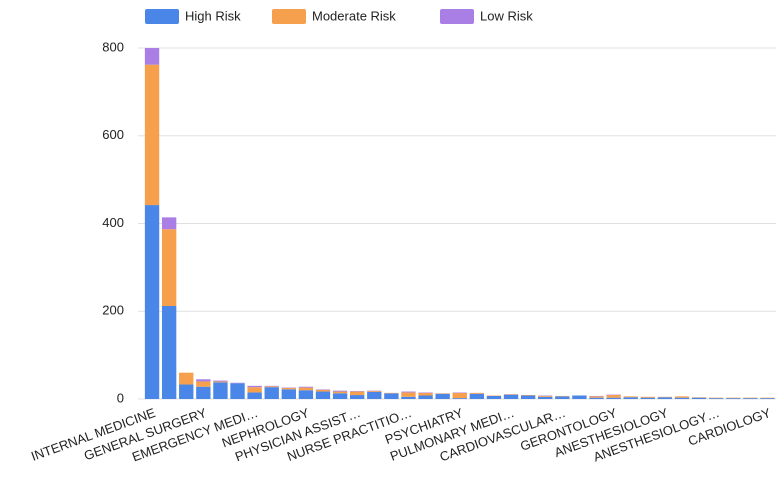  Describe the element at coordinates (113, 310) in the screenshot. I see `y-tick-label: 200` at that location.